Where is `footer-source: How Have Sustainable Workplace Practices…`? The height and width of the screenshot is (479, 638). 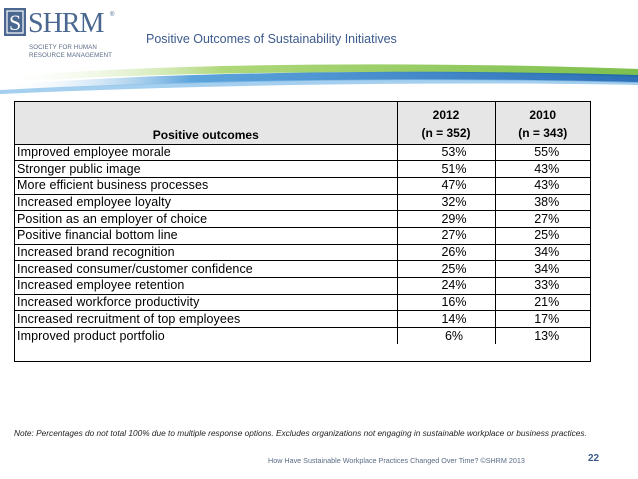 footer-source: How Have Sustainable Workplace Practices… is located at coordinates (396, 460).